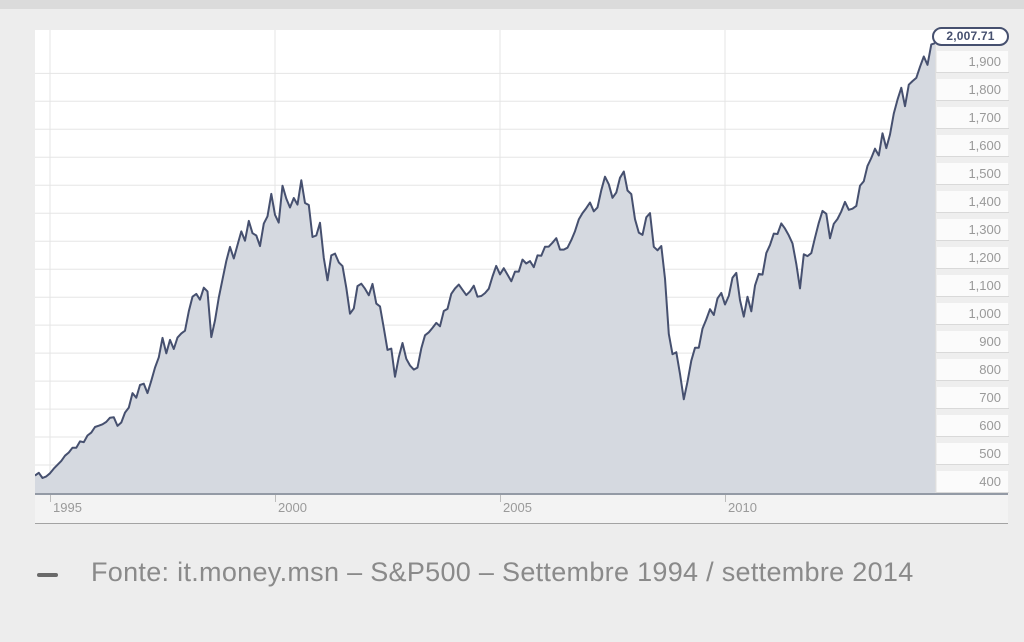  What do you see at coordinates (972, 342) in the screenshot?
I see `y-axis-label: 900` at bounding box center [972, 342].